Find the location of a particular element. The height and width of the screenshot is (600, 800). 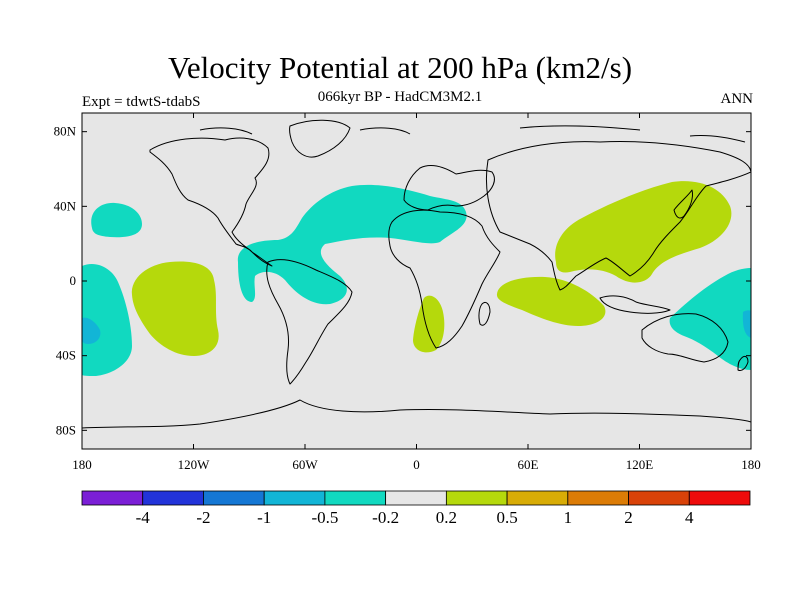

region-southwest-pacific-core is located at coordinates (91, 330).